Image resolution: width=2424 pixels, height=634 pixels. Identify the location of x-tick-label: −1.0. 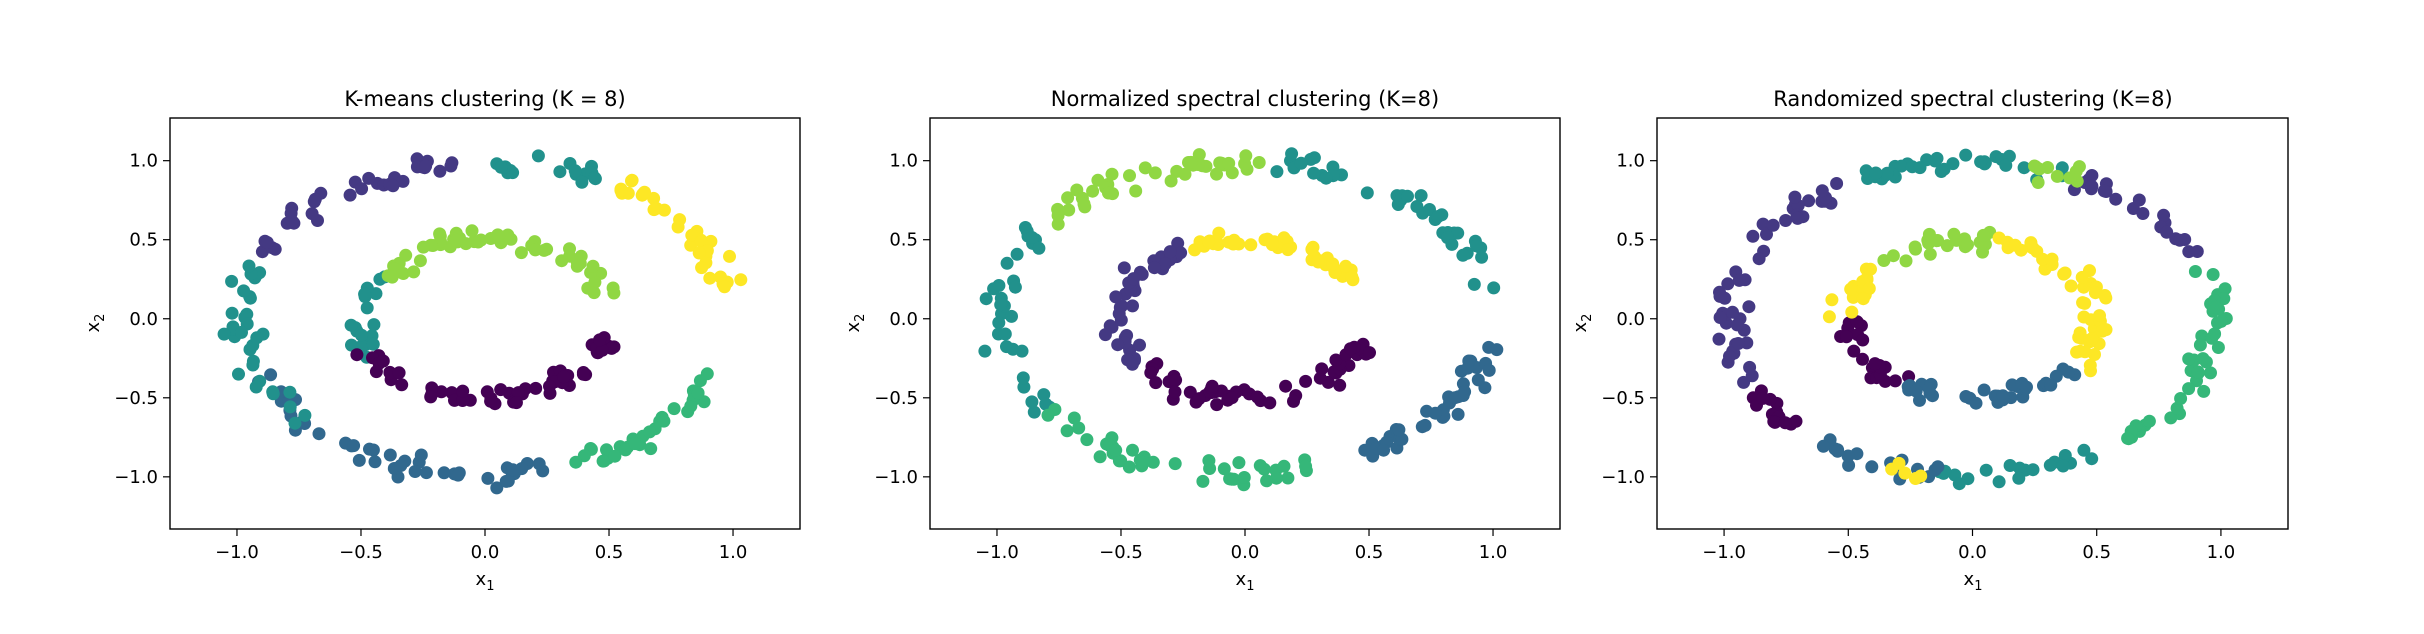
(997, 552).